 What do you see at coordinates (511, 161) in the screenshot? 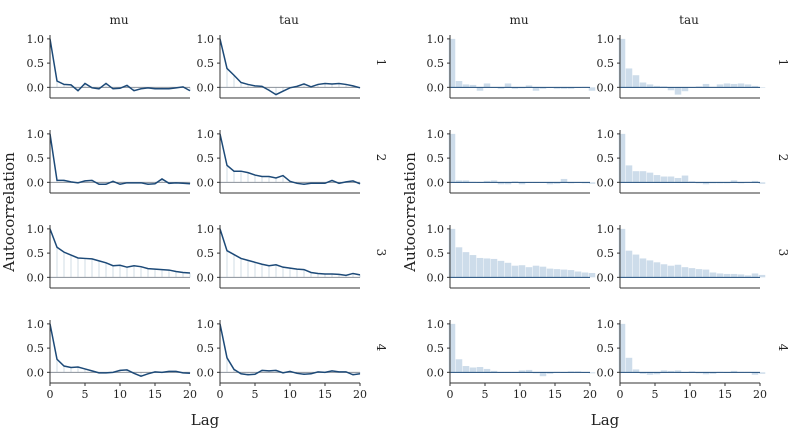
I see `panel-mu-2: 0.0 0.5 1.0` at bounding box center [511, 161].